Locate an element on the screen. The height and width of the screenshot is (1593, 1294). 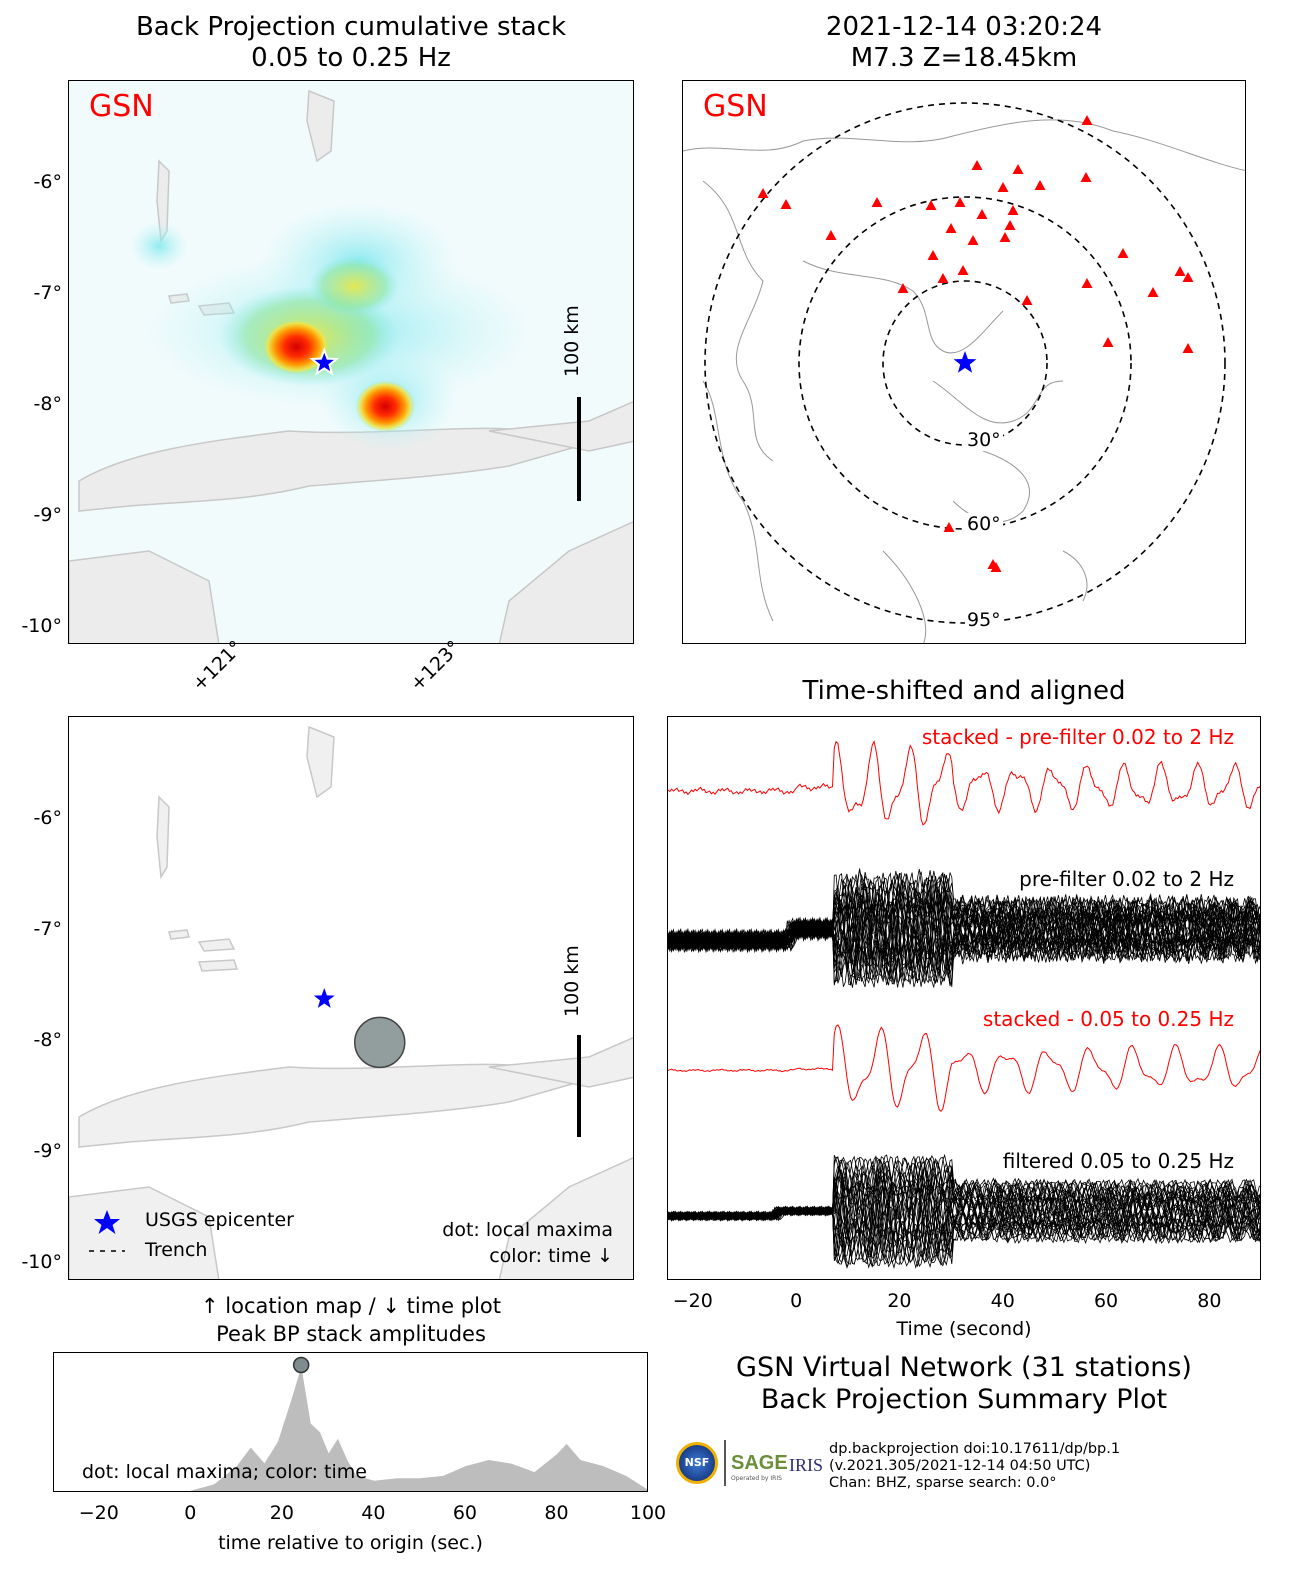
label-stacked-prefilter: stacked - pre-filter 0.02 to 2 Hz is located at coordinates (1077, 737).